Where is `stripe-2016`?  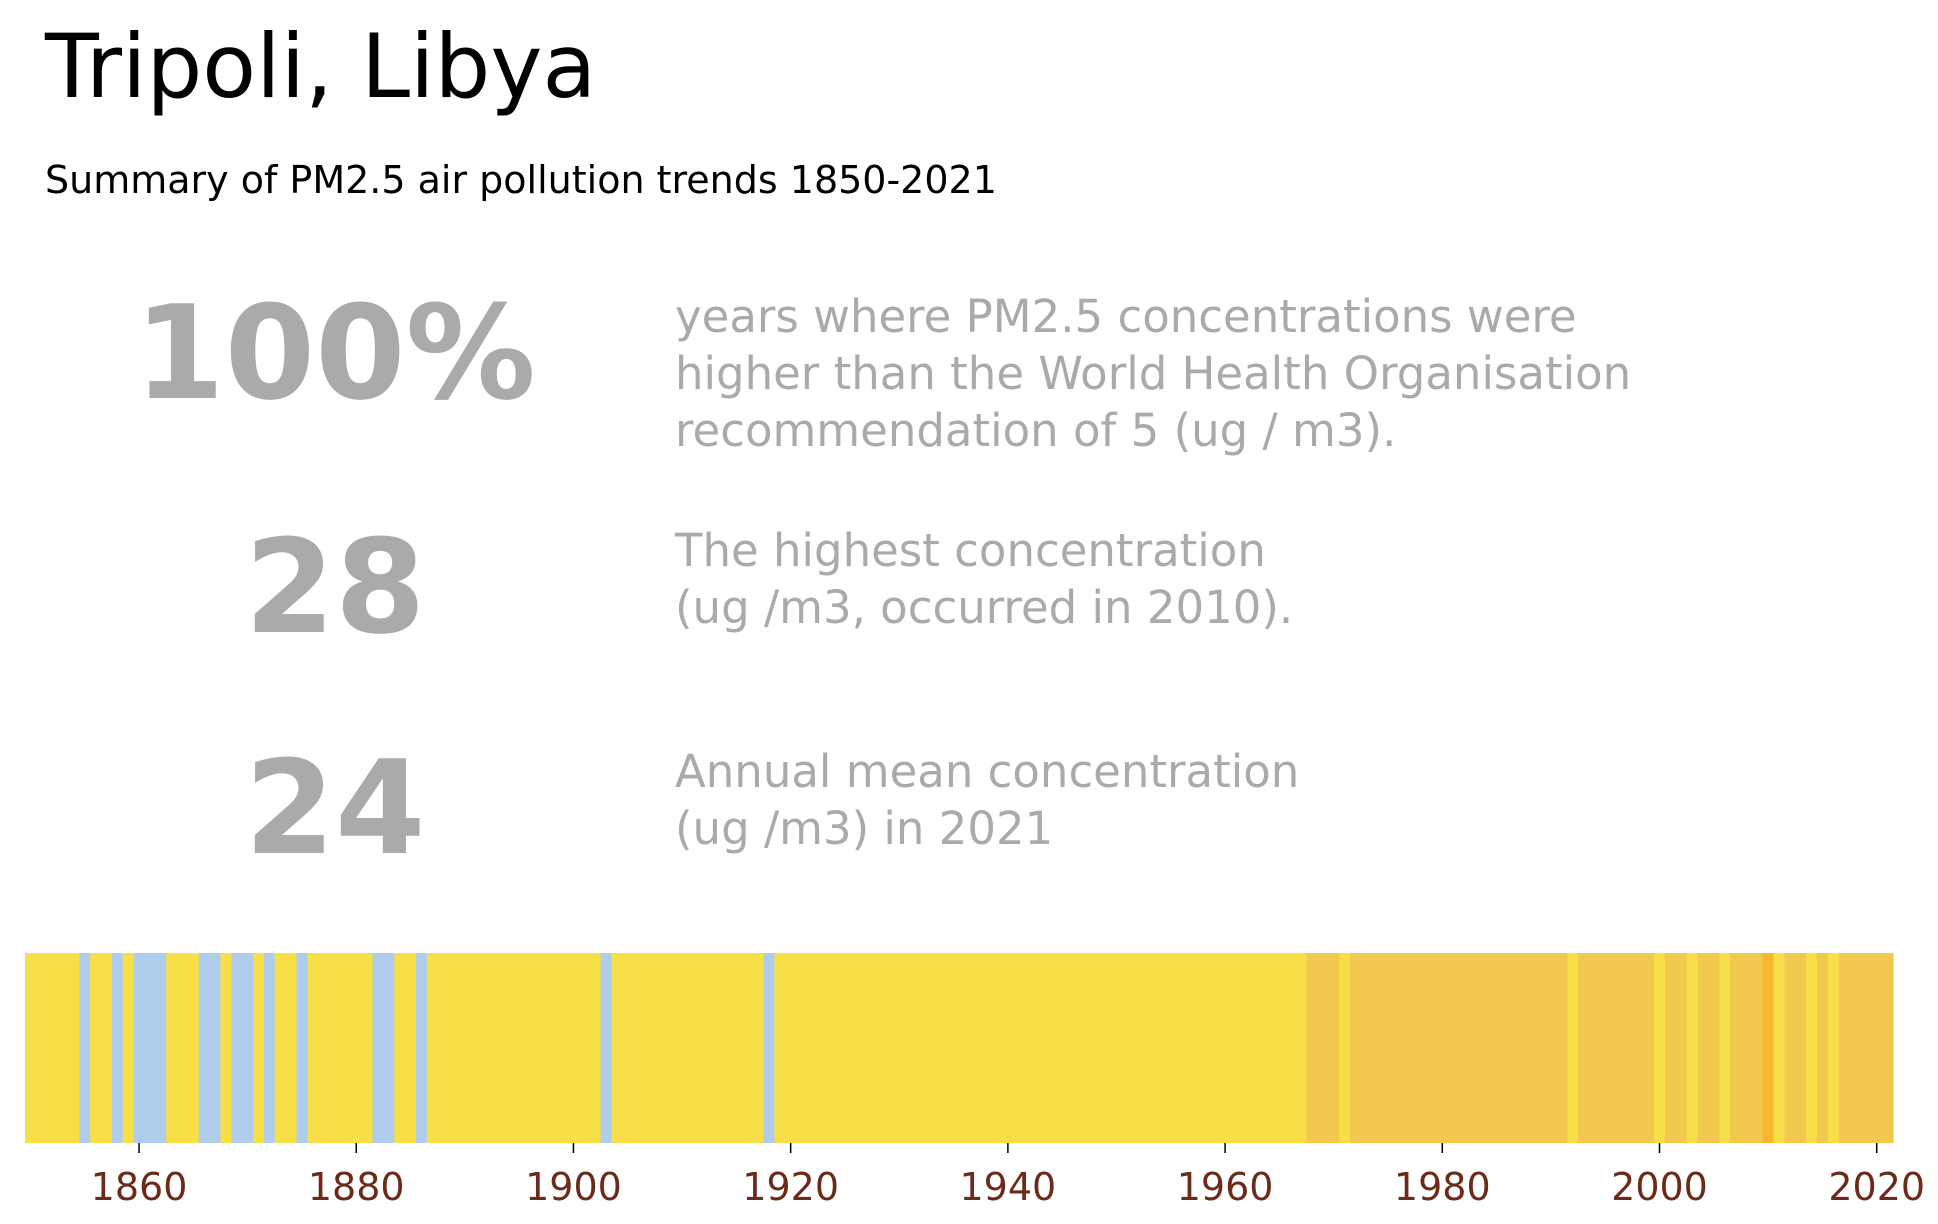
stripe-2016 is located at coordinates (1833, 1048).